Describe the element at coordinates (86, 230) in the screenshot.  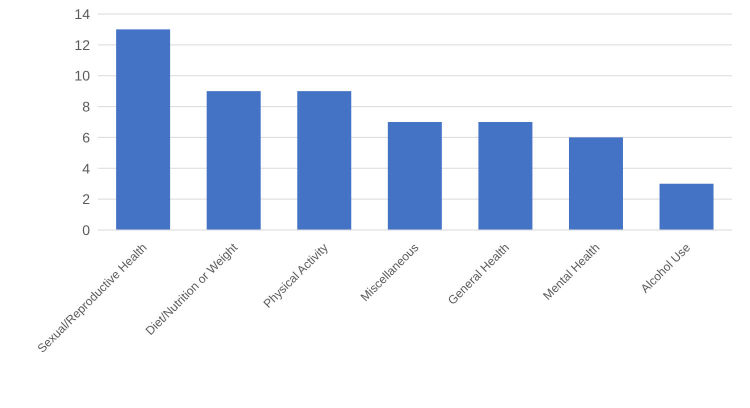
I see `y-tick-label: 0` at that location.